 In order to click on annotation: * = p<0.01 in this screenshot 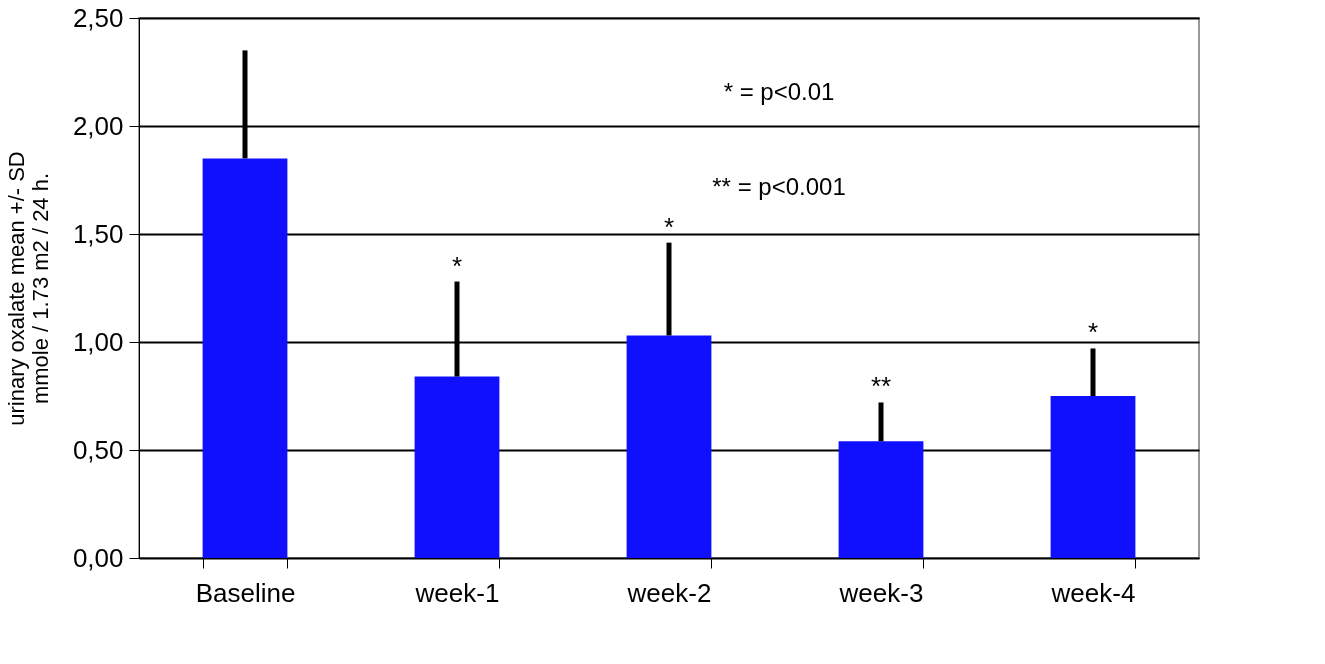, I will do `click(779, 91)`.